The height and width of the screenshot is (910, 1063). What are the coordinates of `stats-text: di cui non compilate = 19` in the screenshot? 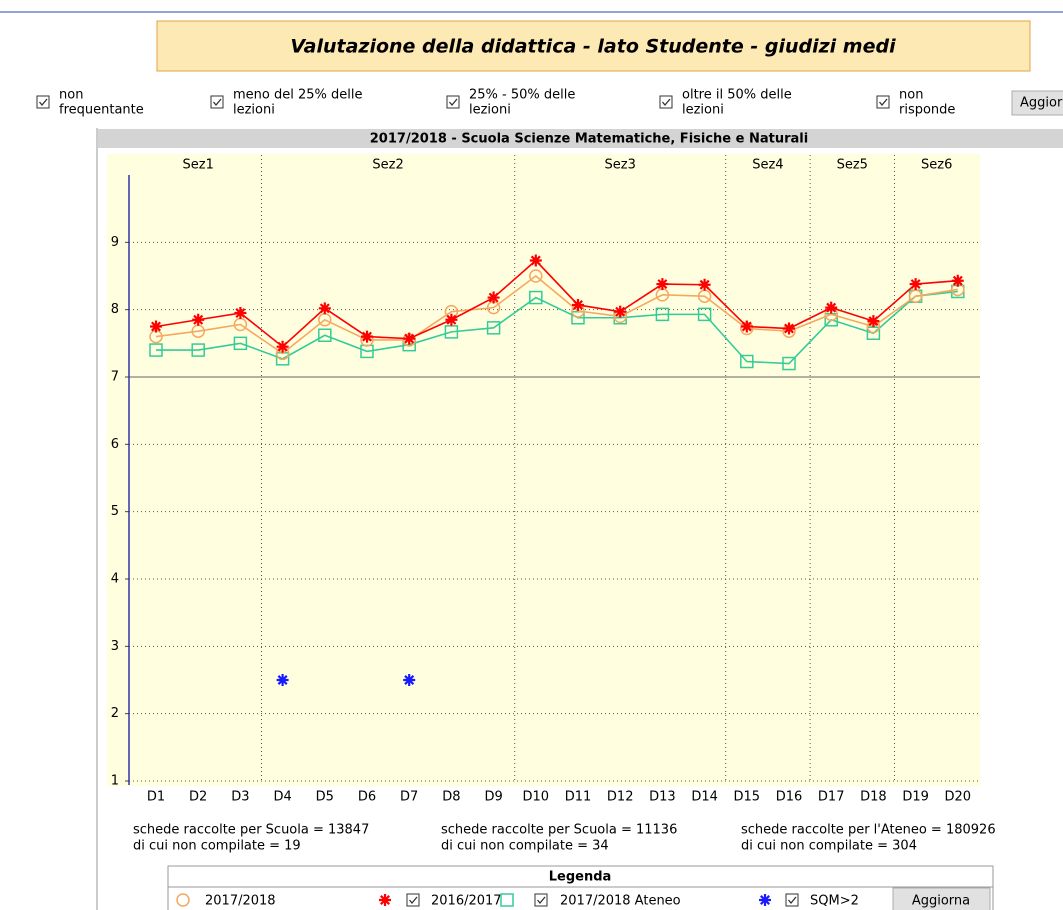 It's located at (217, 846).